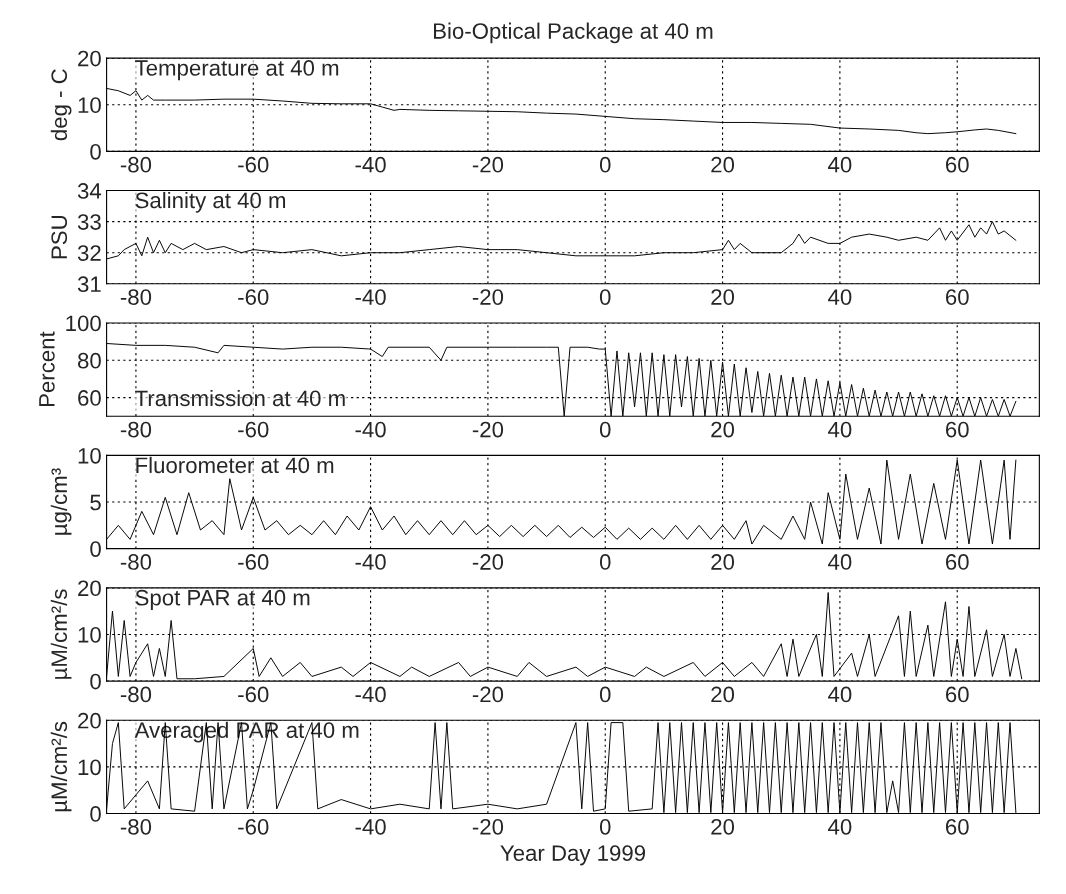  What do you see at coordinates (89, 191) in the screenshot?
I see `y-tick-label: 34` at bounding box center [89, 191].